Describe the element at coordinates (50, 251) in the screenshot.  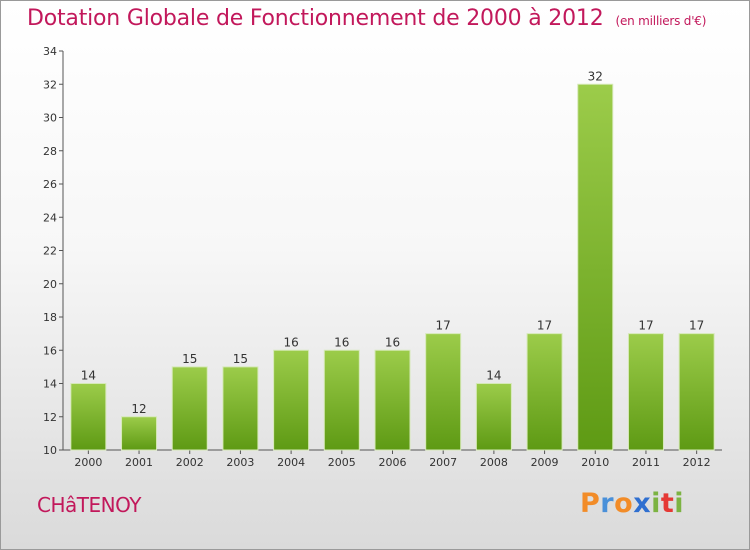
I see `y-tick-label: 22` at that location.